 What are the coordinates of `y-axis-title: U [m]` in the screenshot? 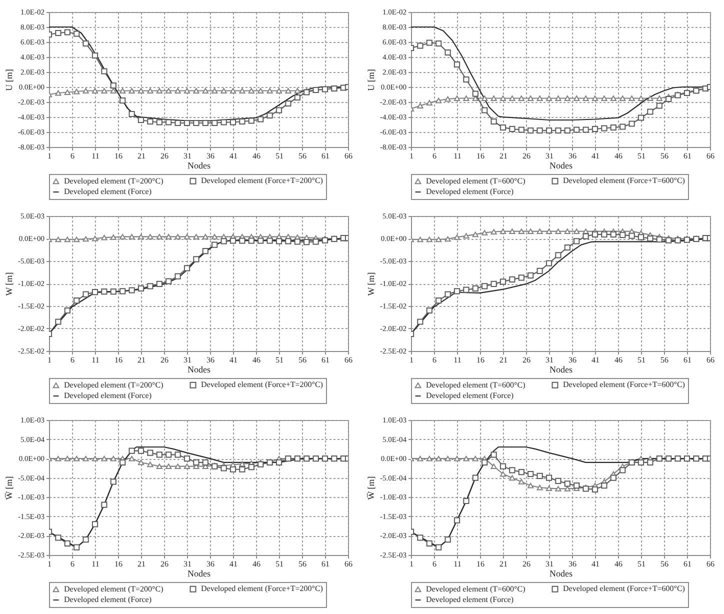 It's located at (9, 80).